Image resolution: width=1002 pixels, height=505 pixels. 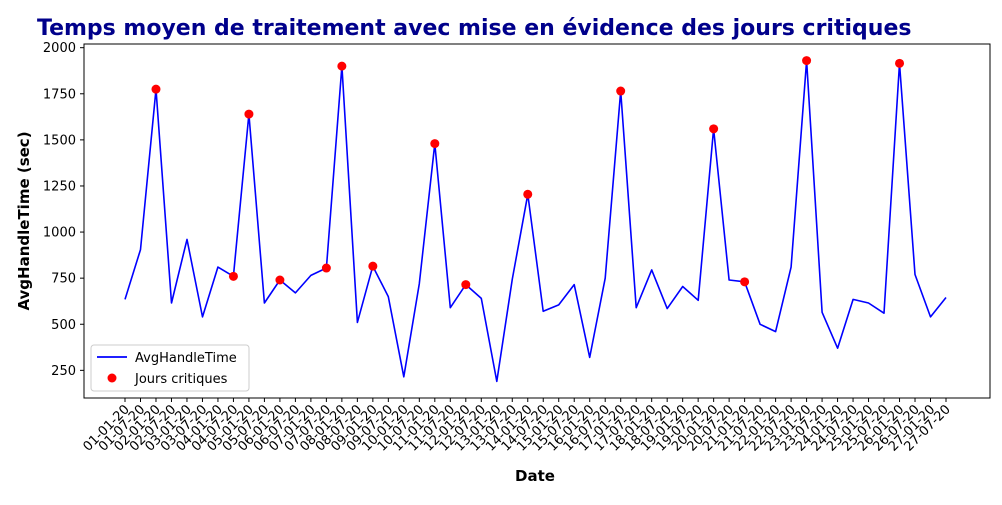 What do you see at coordinates (186, 358) in the screenshot?
I see `legend-label-avghandletime: AvgHandleTime` at bounding box center [186, 358].